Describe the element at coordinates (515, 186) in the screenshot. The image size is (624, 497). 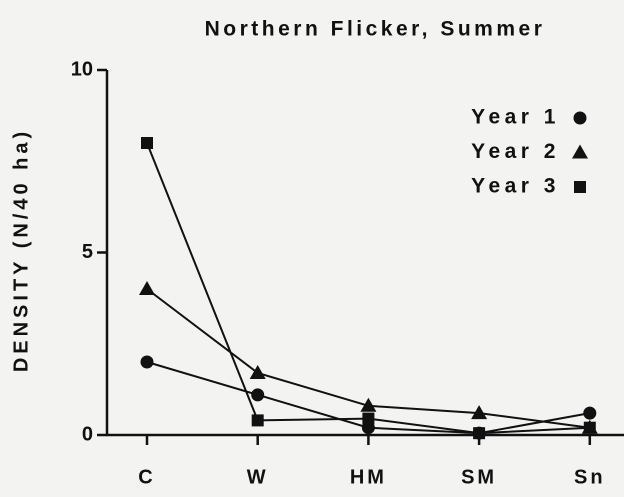
I see `legend-label: Year 3` at that location.